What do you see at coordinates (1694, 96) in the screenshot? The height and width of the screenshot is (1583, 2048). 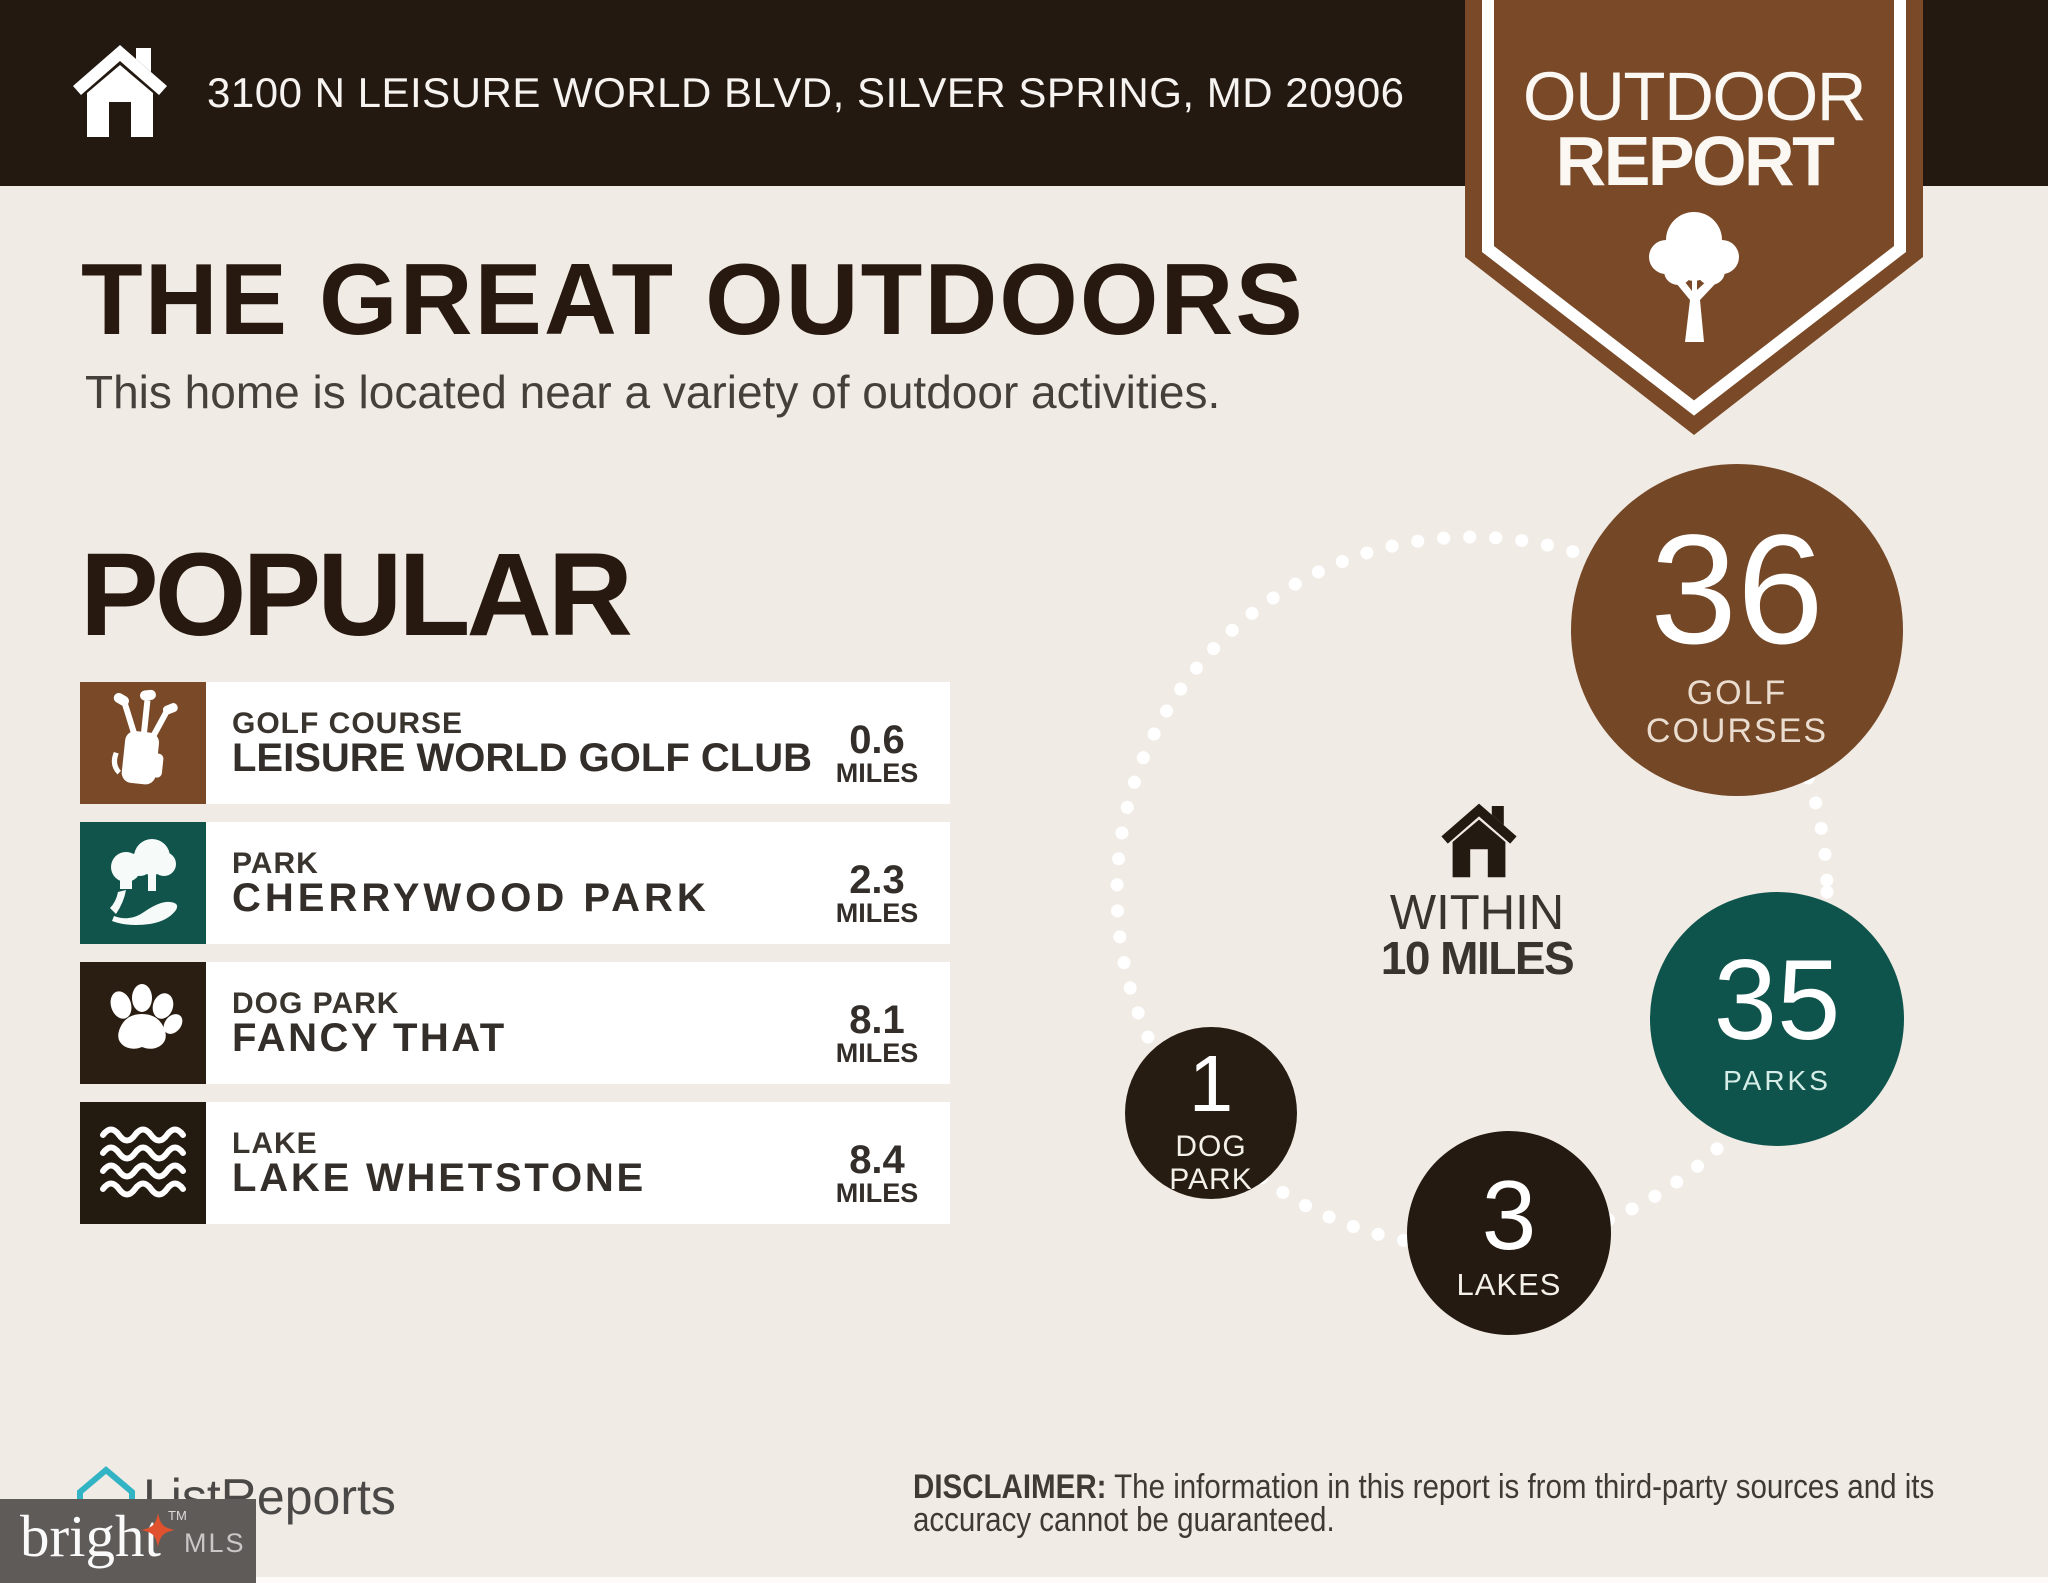 I see `svg-text: OUTDOOR` at bounding box center [1694, 96].